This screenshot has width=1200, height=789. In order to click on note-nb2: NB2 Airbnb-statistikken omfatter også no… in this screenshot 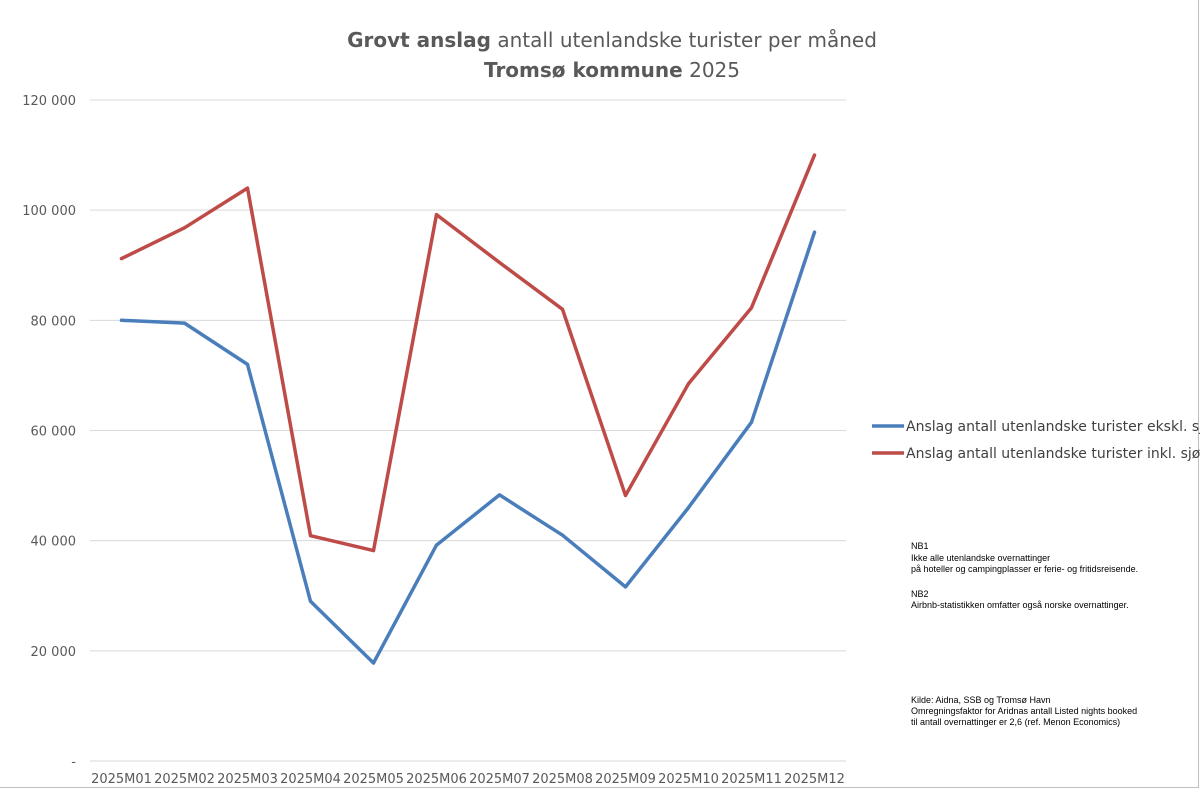, I will do `click(1020, 599)`.